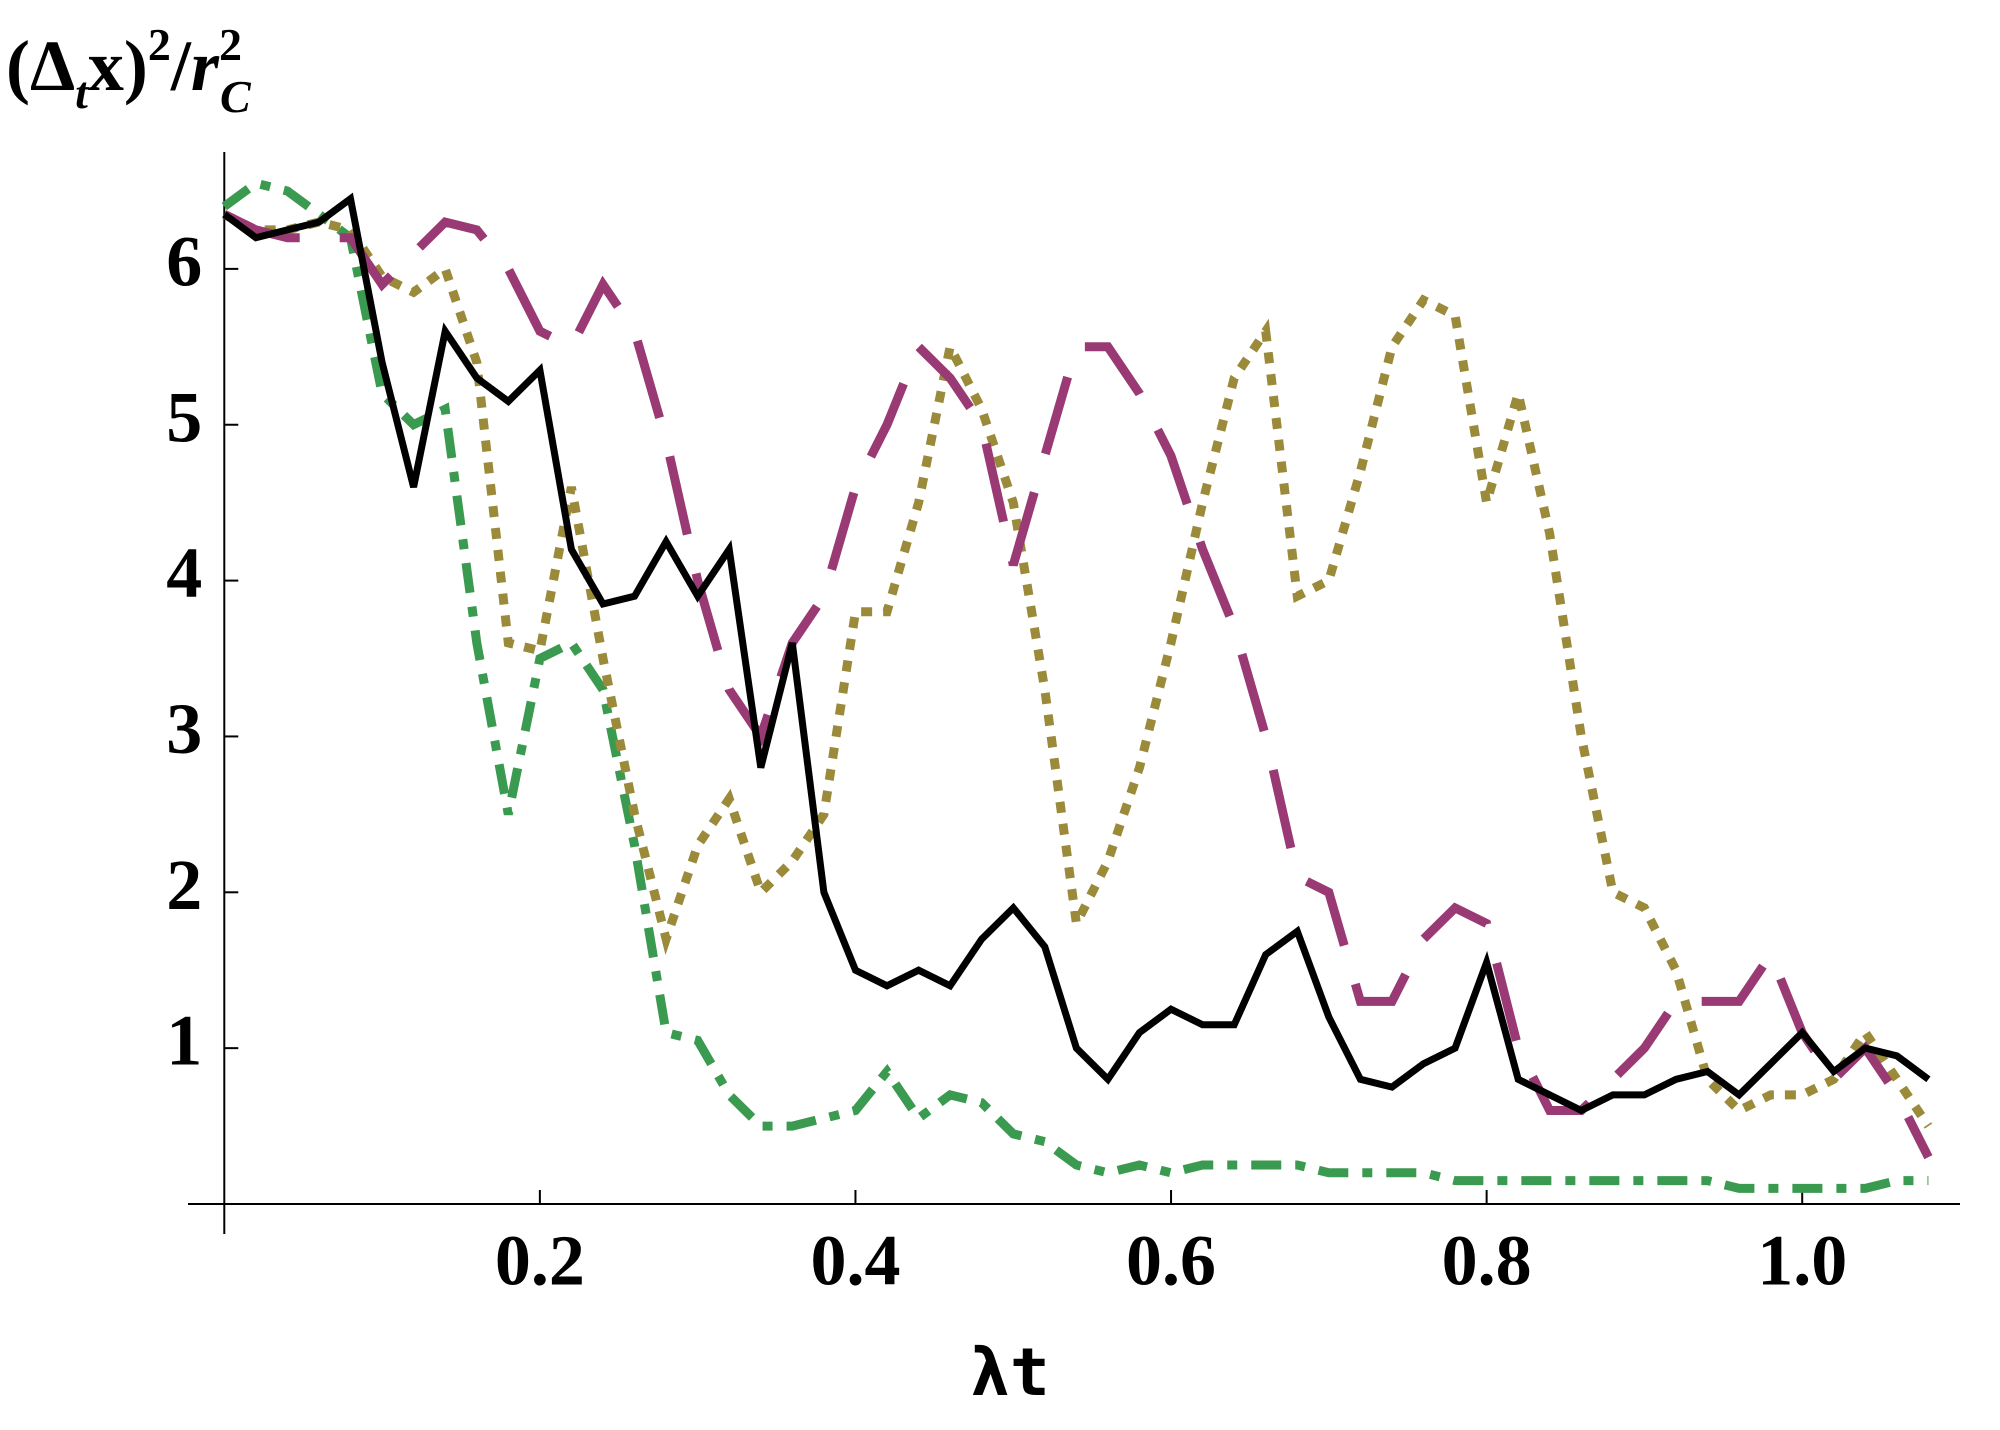 The height and width of the screenshot is (1430, 2000). Describe the element at coordinates (40, 66) in the screenshot. I see `y-label-part: (Δ` at that location.